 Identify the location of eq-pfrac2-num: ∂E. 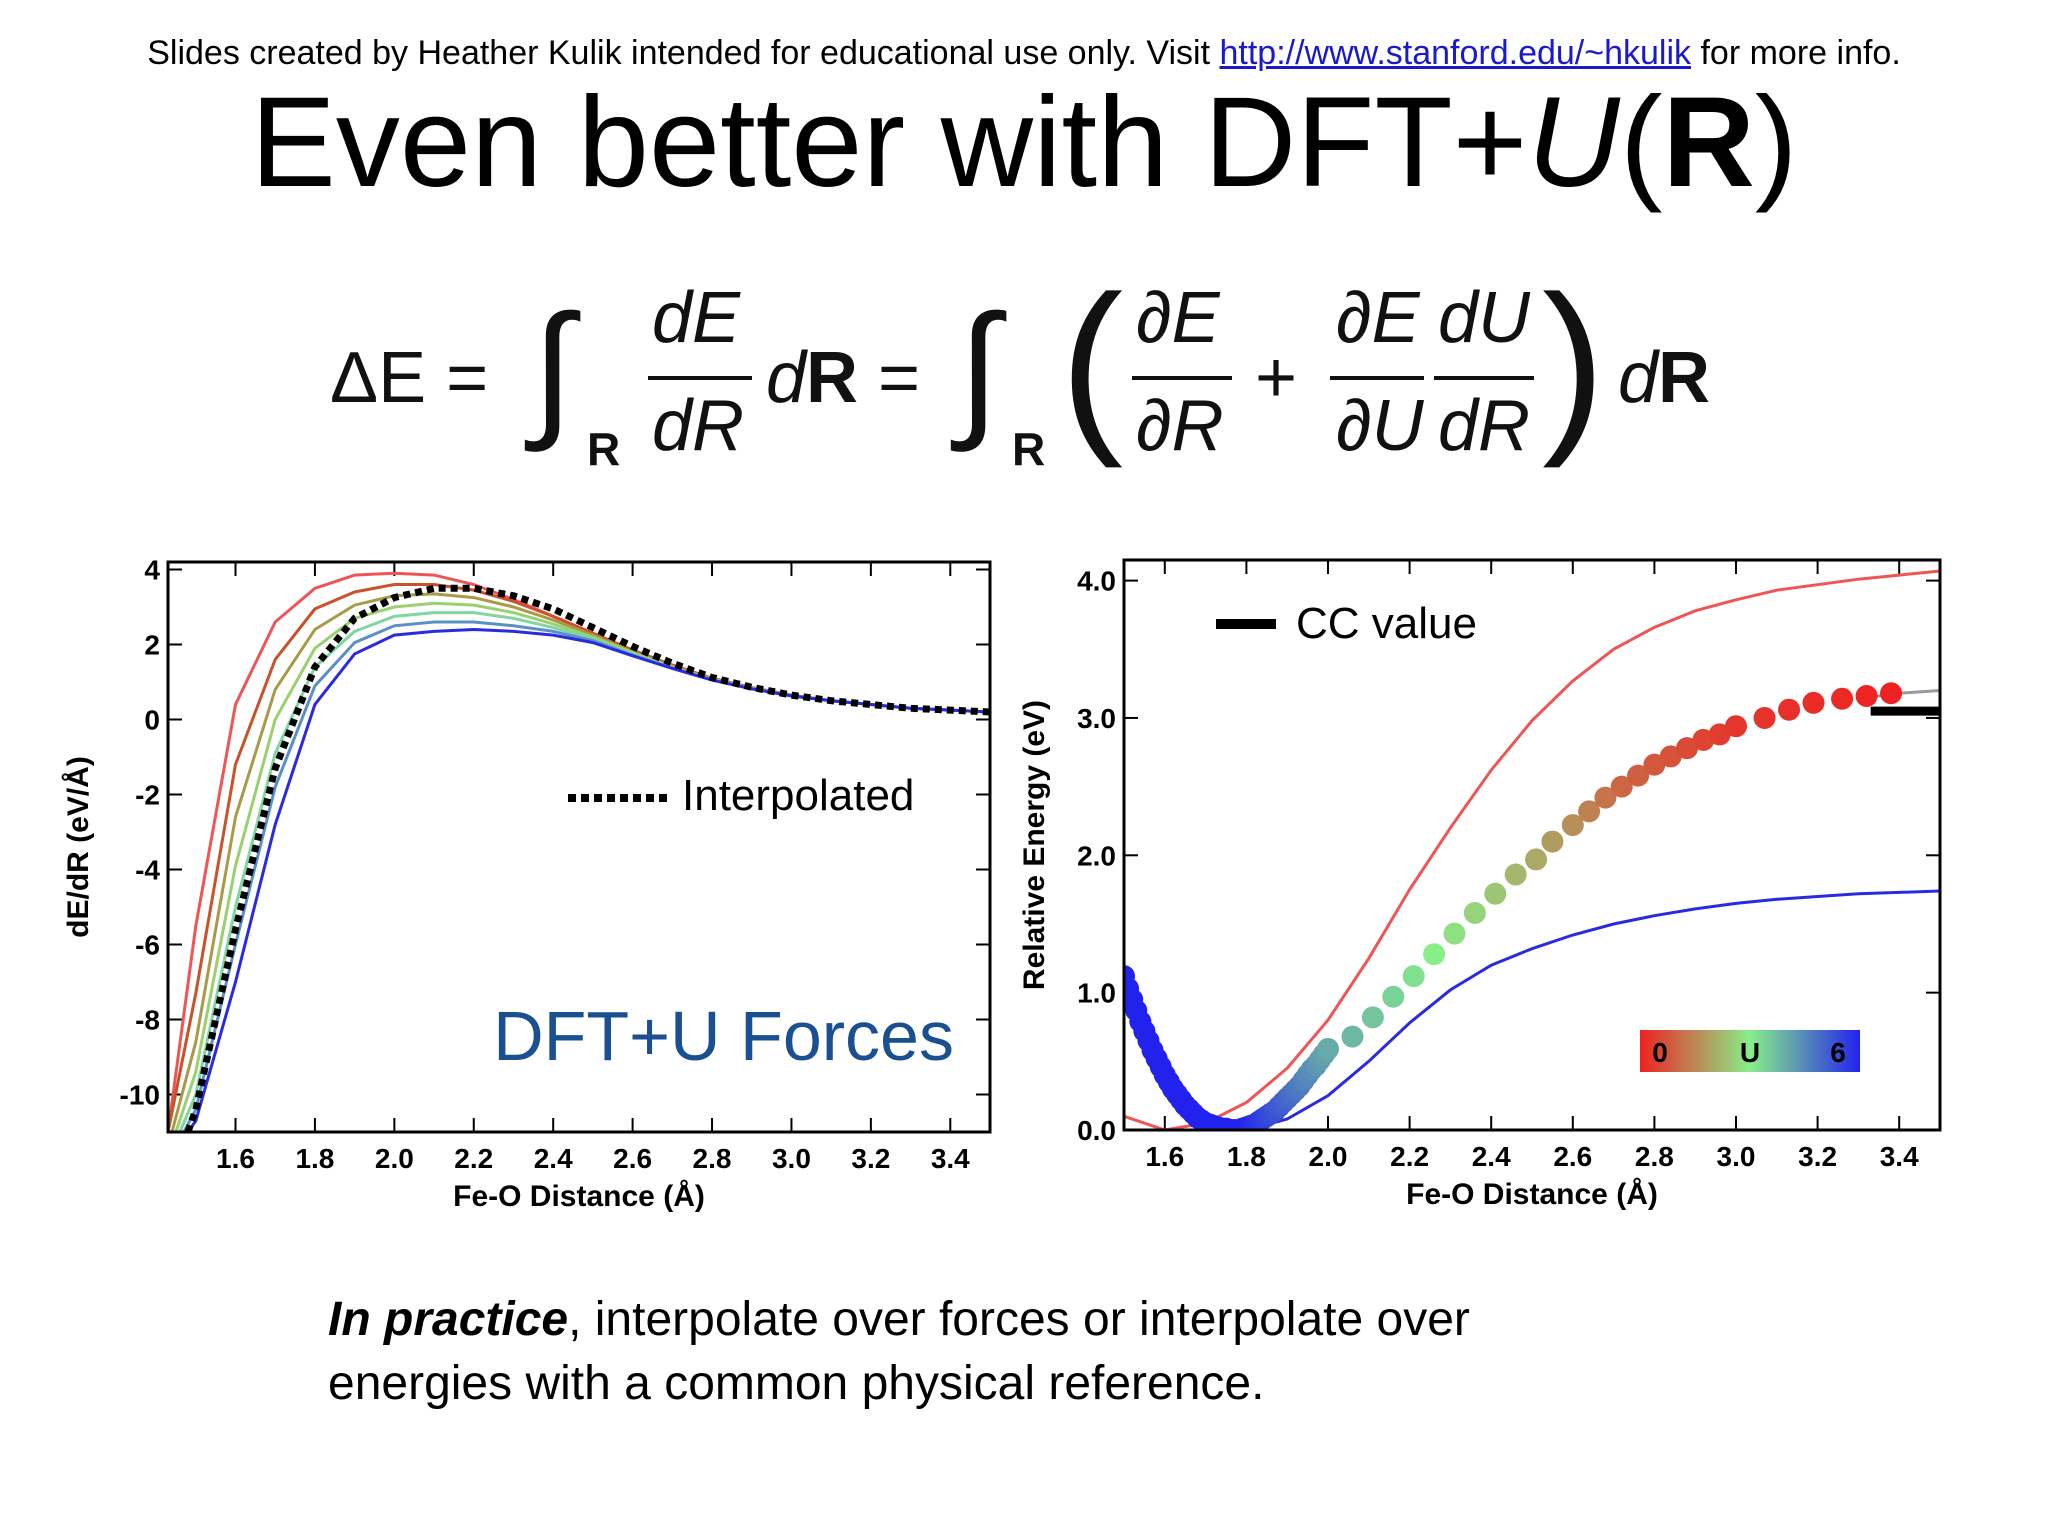
(1378, 318).